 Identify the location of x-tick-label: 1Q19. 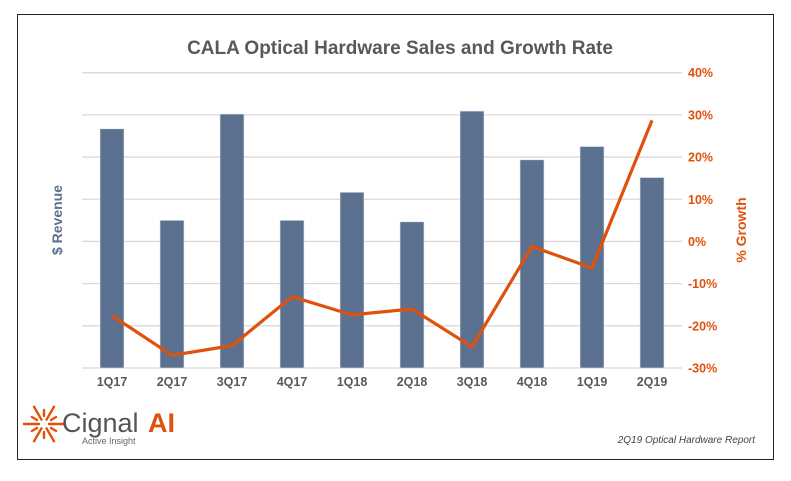
(592, 382).